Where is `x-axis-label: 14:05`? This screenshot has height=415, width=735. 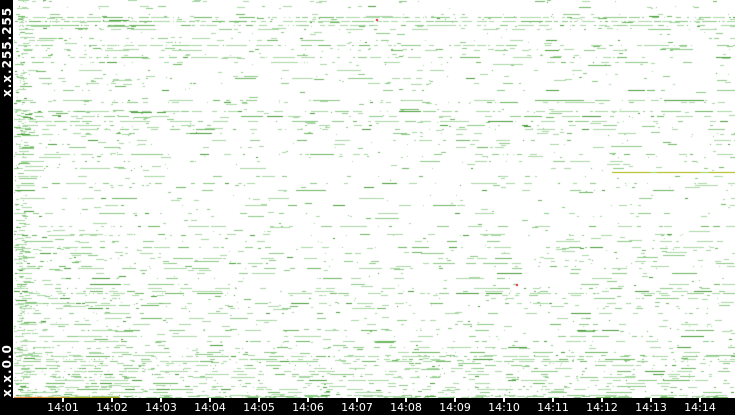 x-axis-label: 14:05 is located at coordinates (259, 407).